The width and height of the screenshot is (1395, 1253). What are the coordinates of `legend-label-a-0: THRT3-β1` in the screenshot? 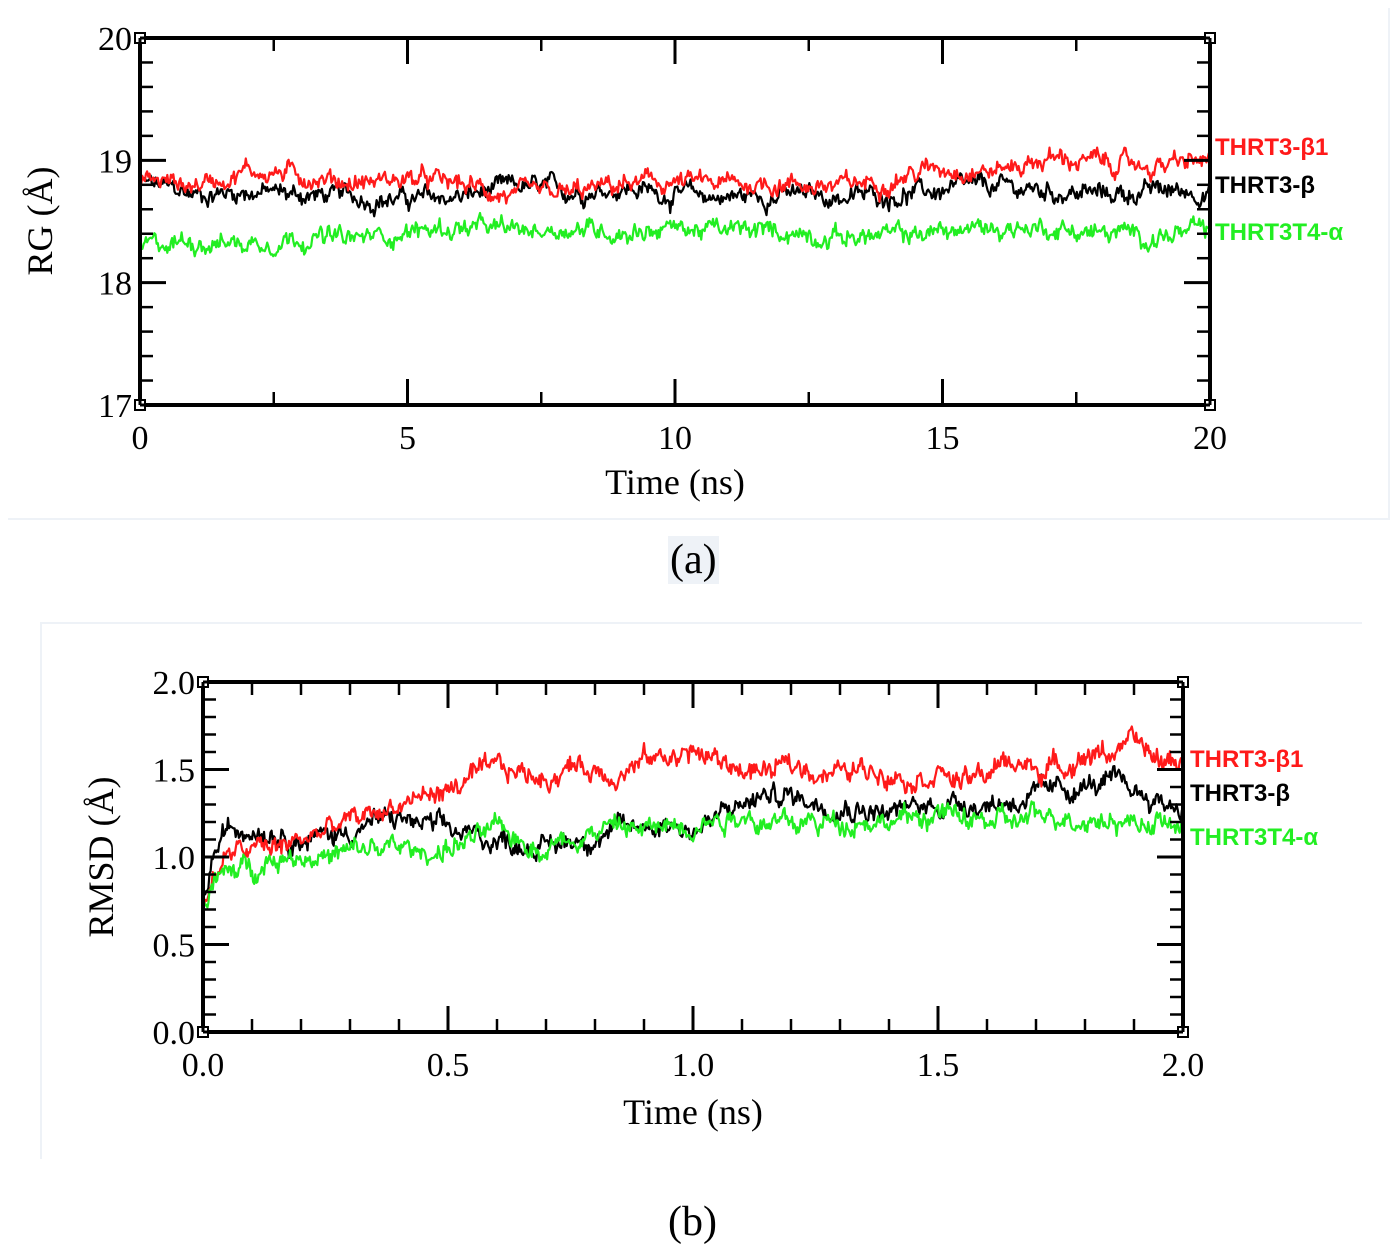 It's located at (1271, 147).